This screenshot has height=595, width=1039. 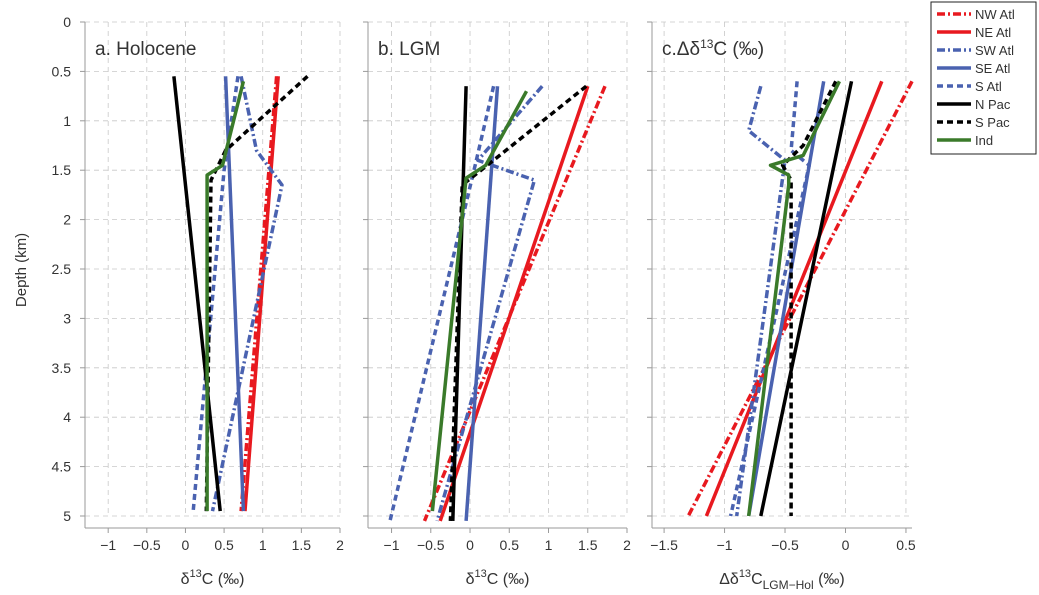 What do you see at coordinates (984, 140) in the screenshot?
I see `legend-label: Ind` at bounding box center [984, 140].